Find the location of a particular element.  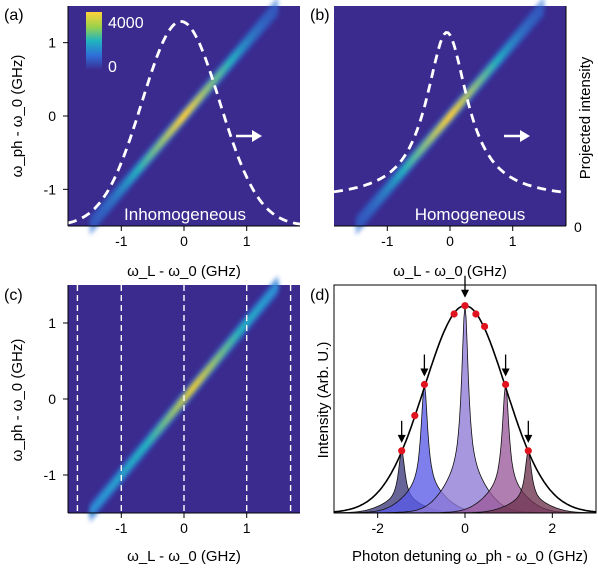

panel-b-xlabel: ω_L - ω_0 (GHz) is located at coordinates (450, 271).